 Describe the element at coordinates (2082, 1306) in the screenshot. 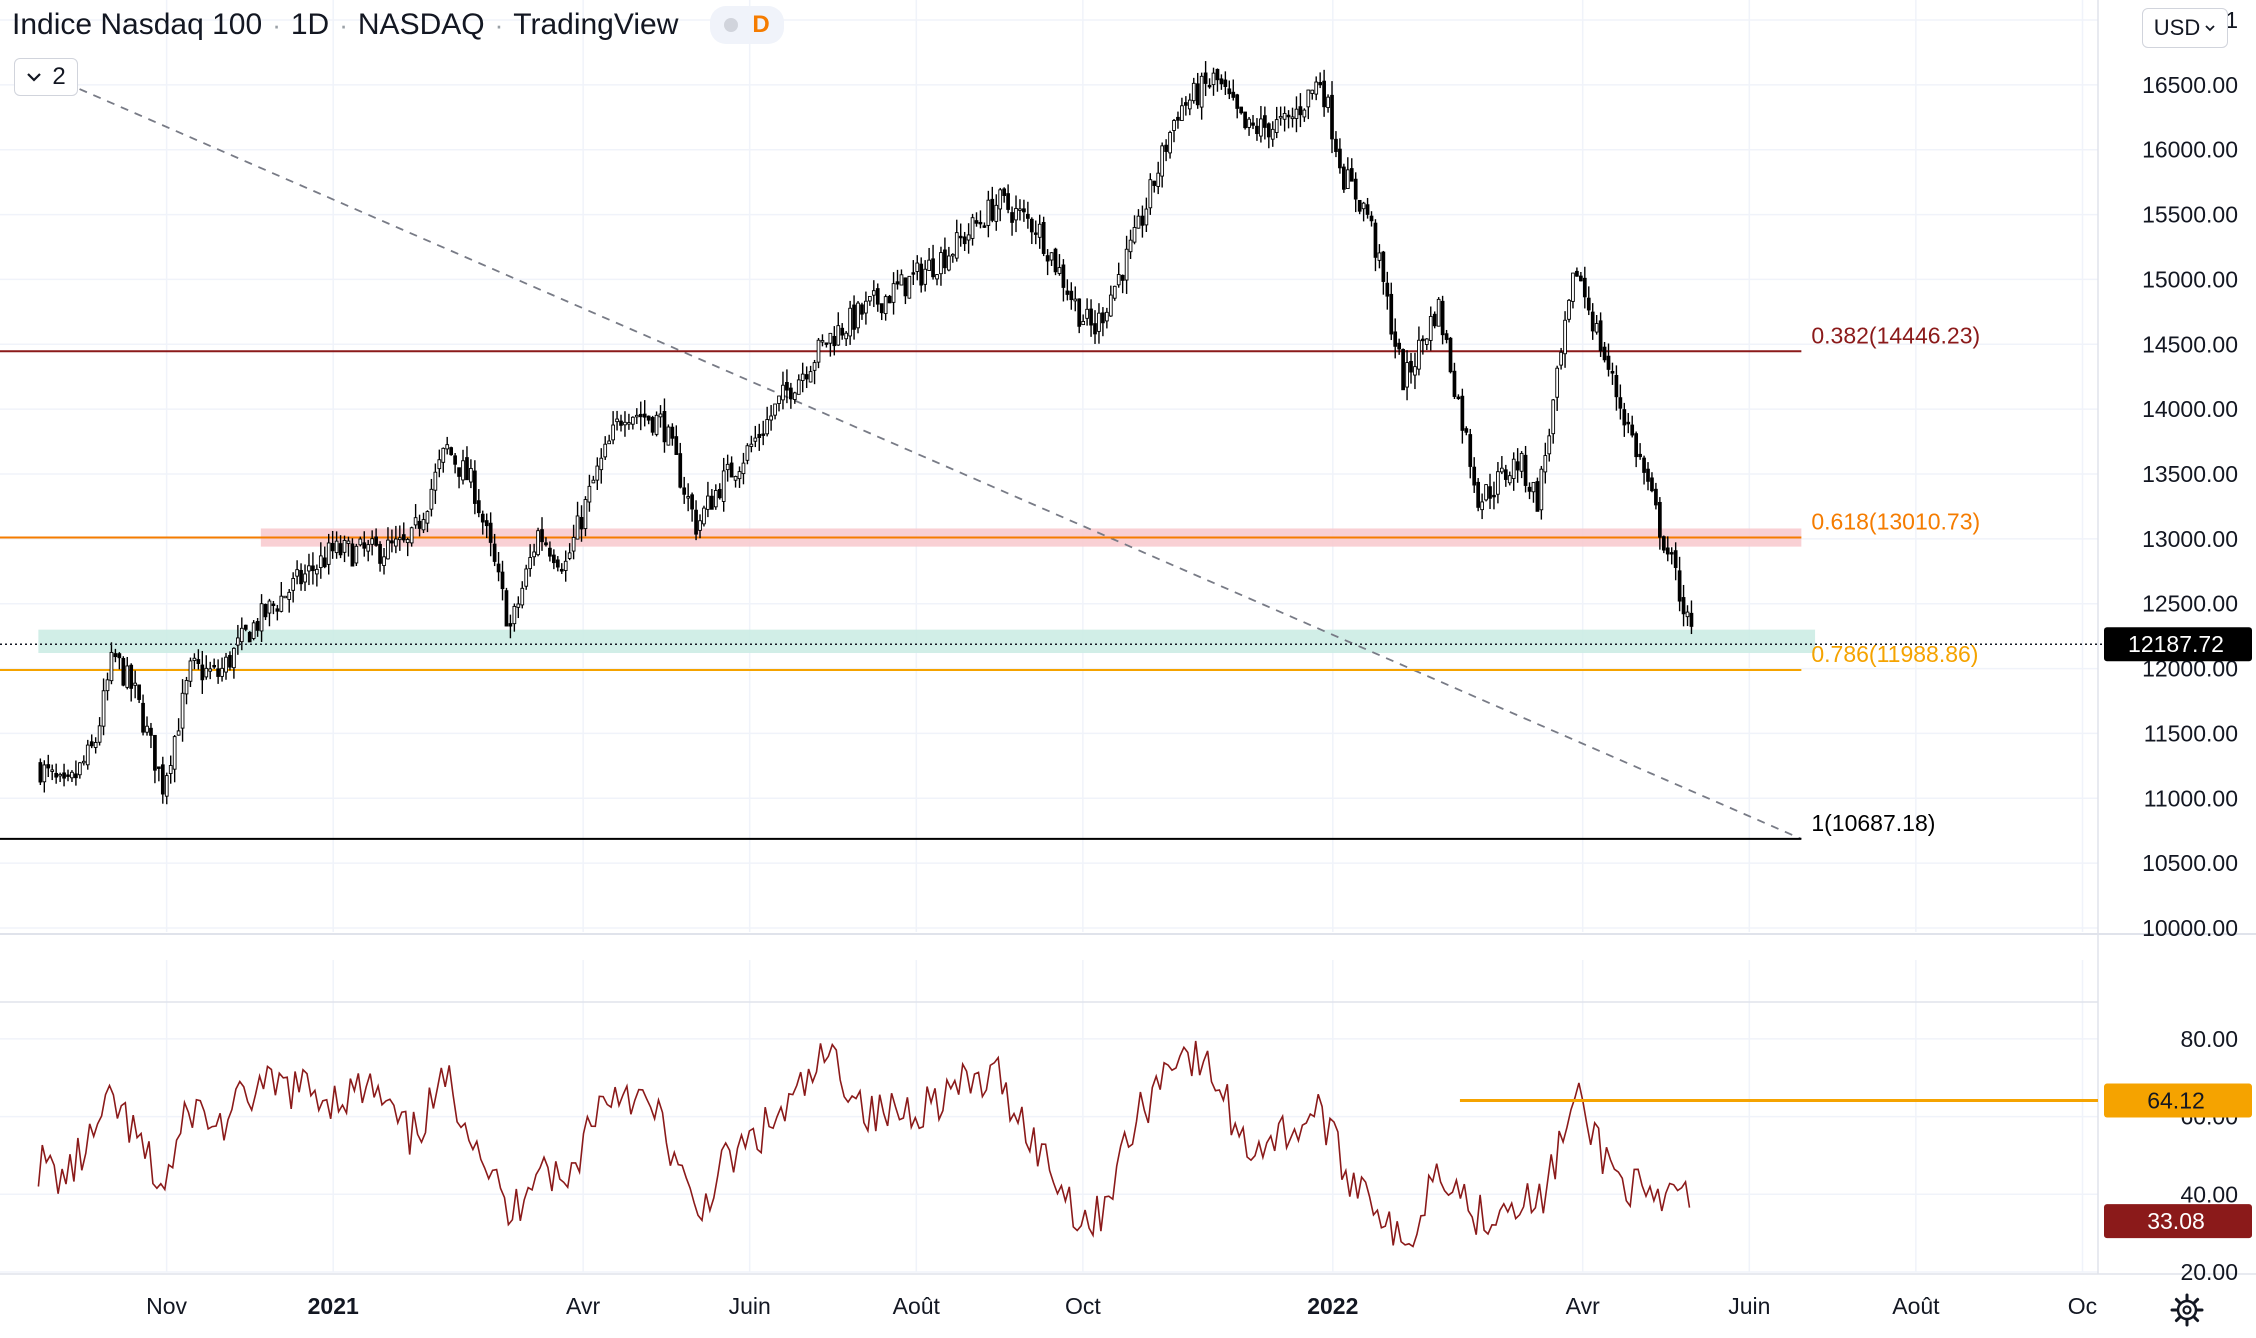

I see `time-tick-label: Oc` at that location.